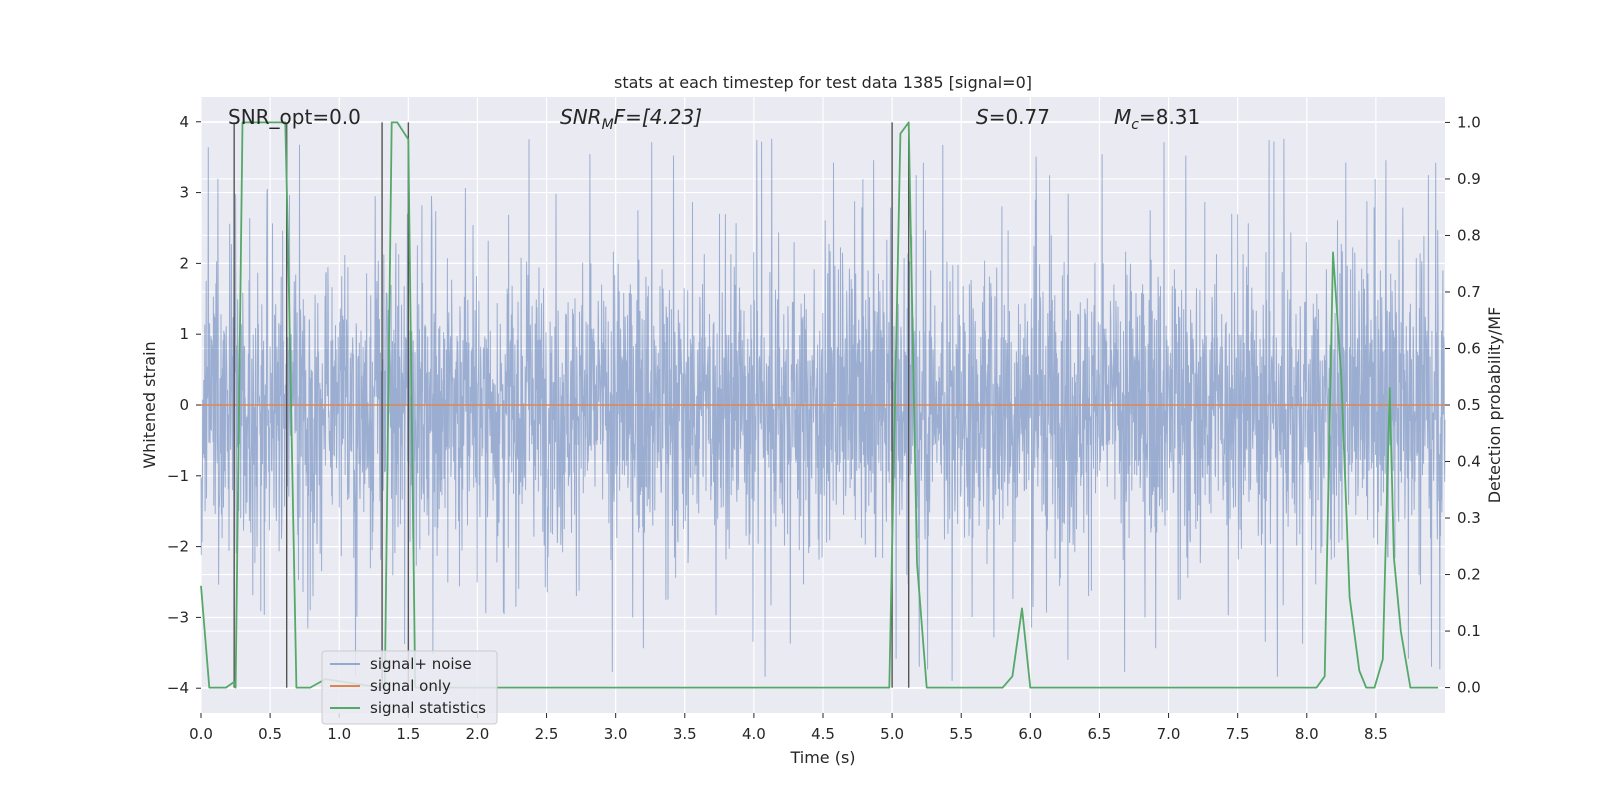  What do you see at coordinates (754, 734) in the screenshot?
I see `x-tick-label: 4.0` at bounding box center [754, 734].